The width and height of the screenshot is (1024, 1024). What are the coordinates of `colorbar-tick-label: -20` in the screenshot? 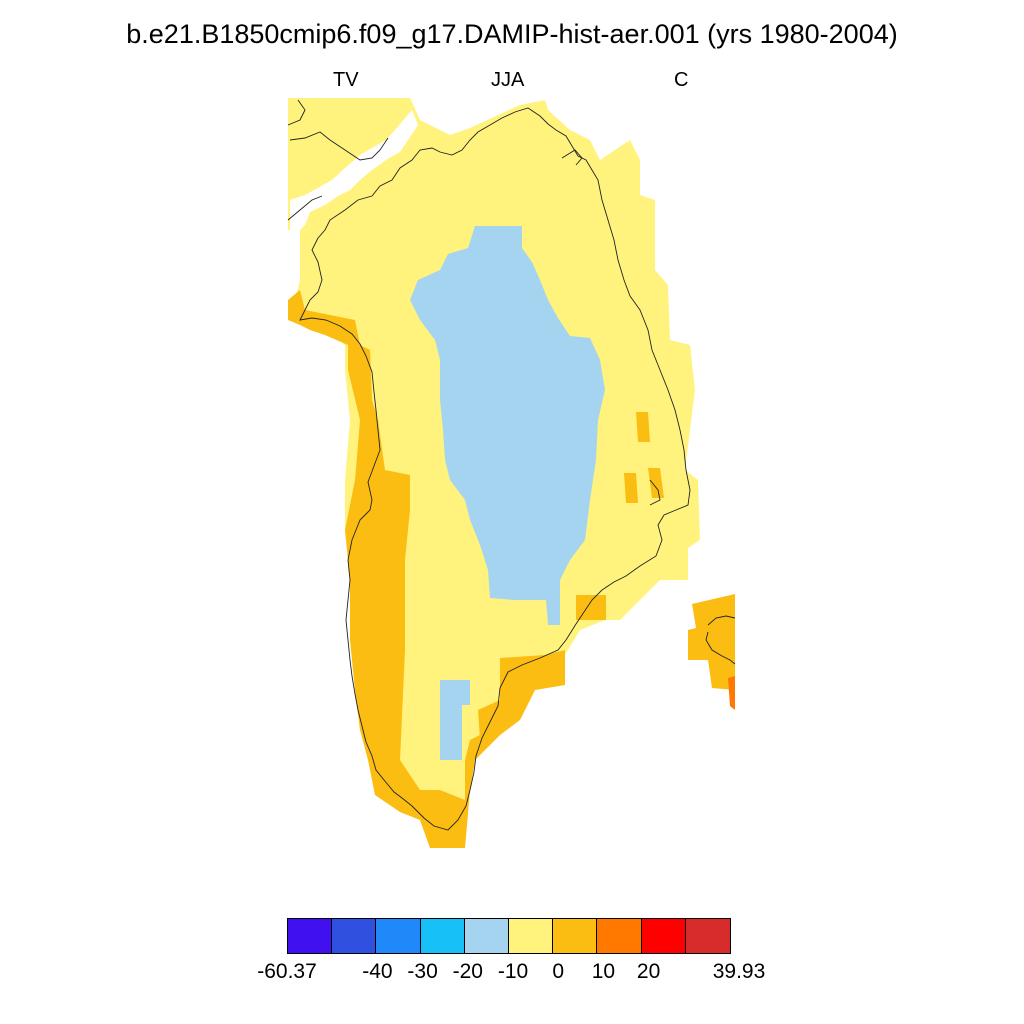 It's located at (467, 971).